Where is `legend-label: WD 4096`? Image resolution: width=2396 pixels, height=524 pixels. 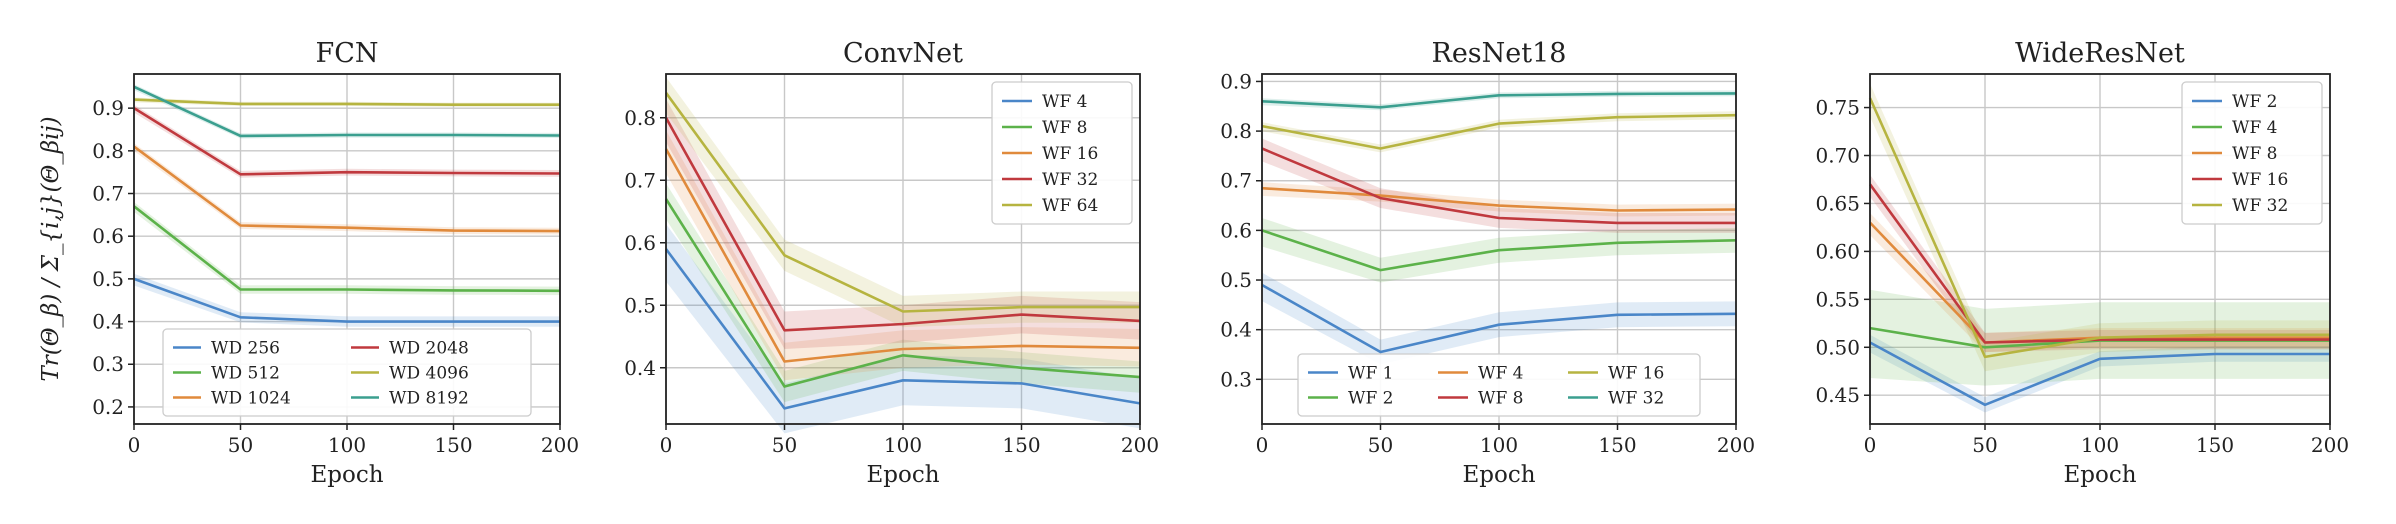
legend-label: WD 4096 is located at coordinates (429, 374).